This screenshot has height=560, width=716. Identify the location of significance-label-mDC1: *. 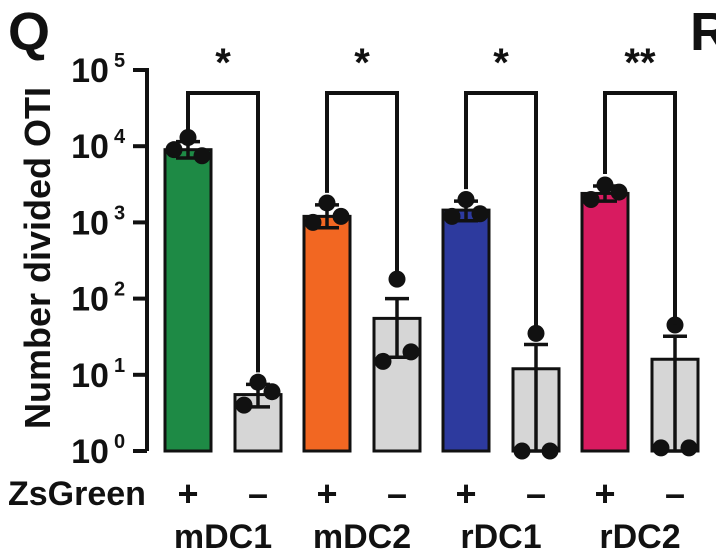
(223, 63).